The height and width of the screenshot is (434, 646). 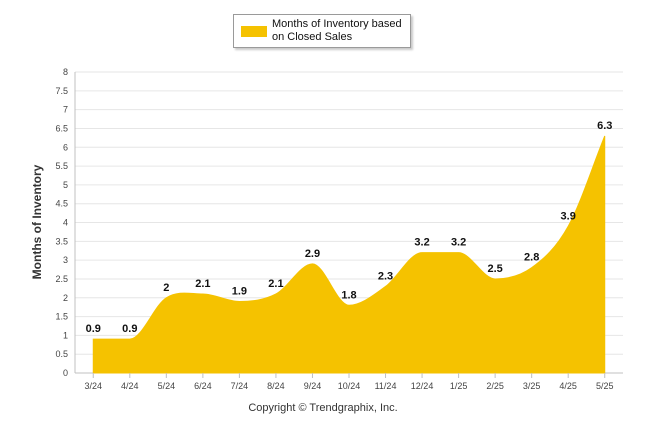 I want to click on x-tick-label: 11/24, so click(x=386, y=386).